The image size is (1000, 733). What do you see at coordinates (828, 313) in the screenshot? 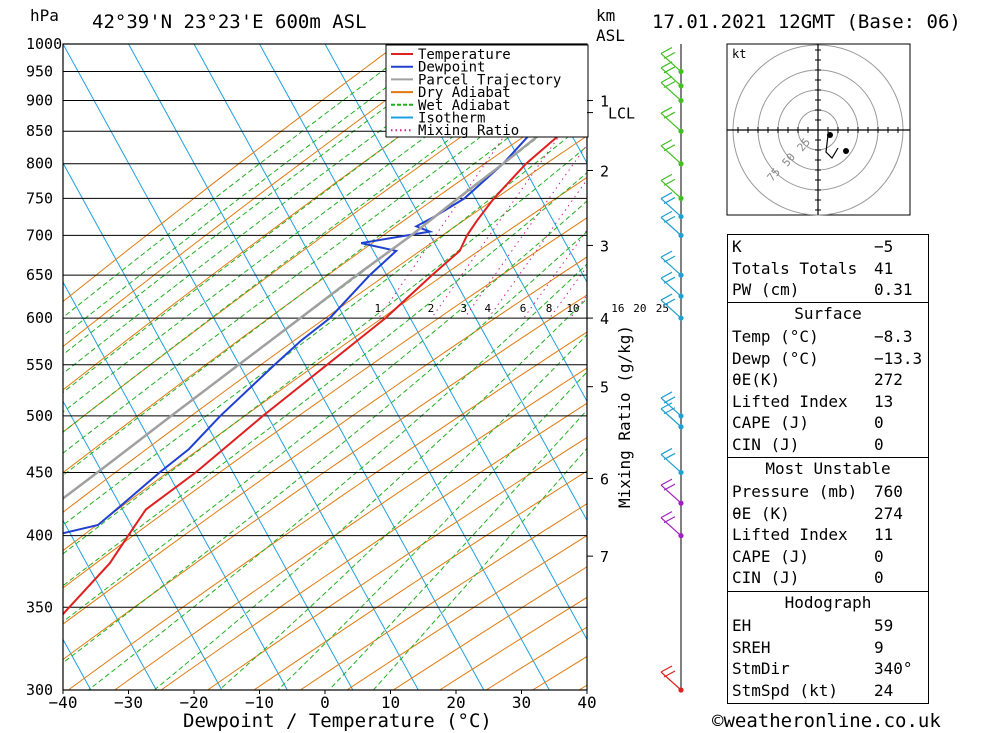
I see `surface-title: Surface` at bounding box center [828, 313].